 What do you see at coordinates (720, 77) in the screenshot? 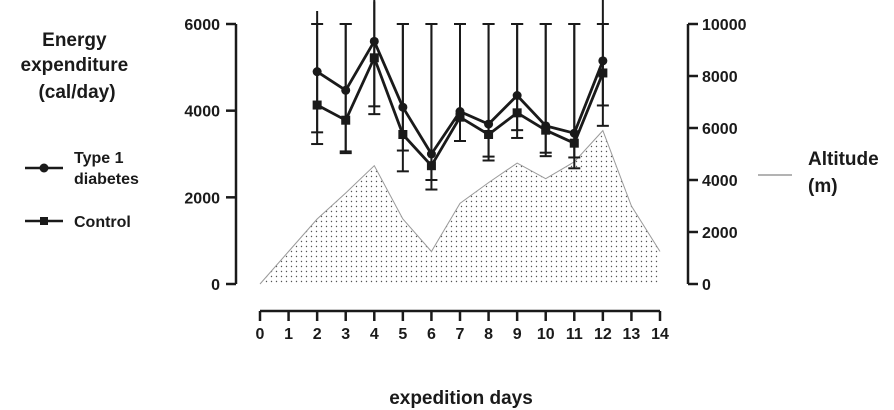
I see `y2-tick-label: 8000` at bounding box center [720, 77].